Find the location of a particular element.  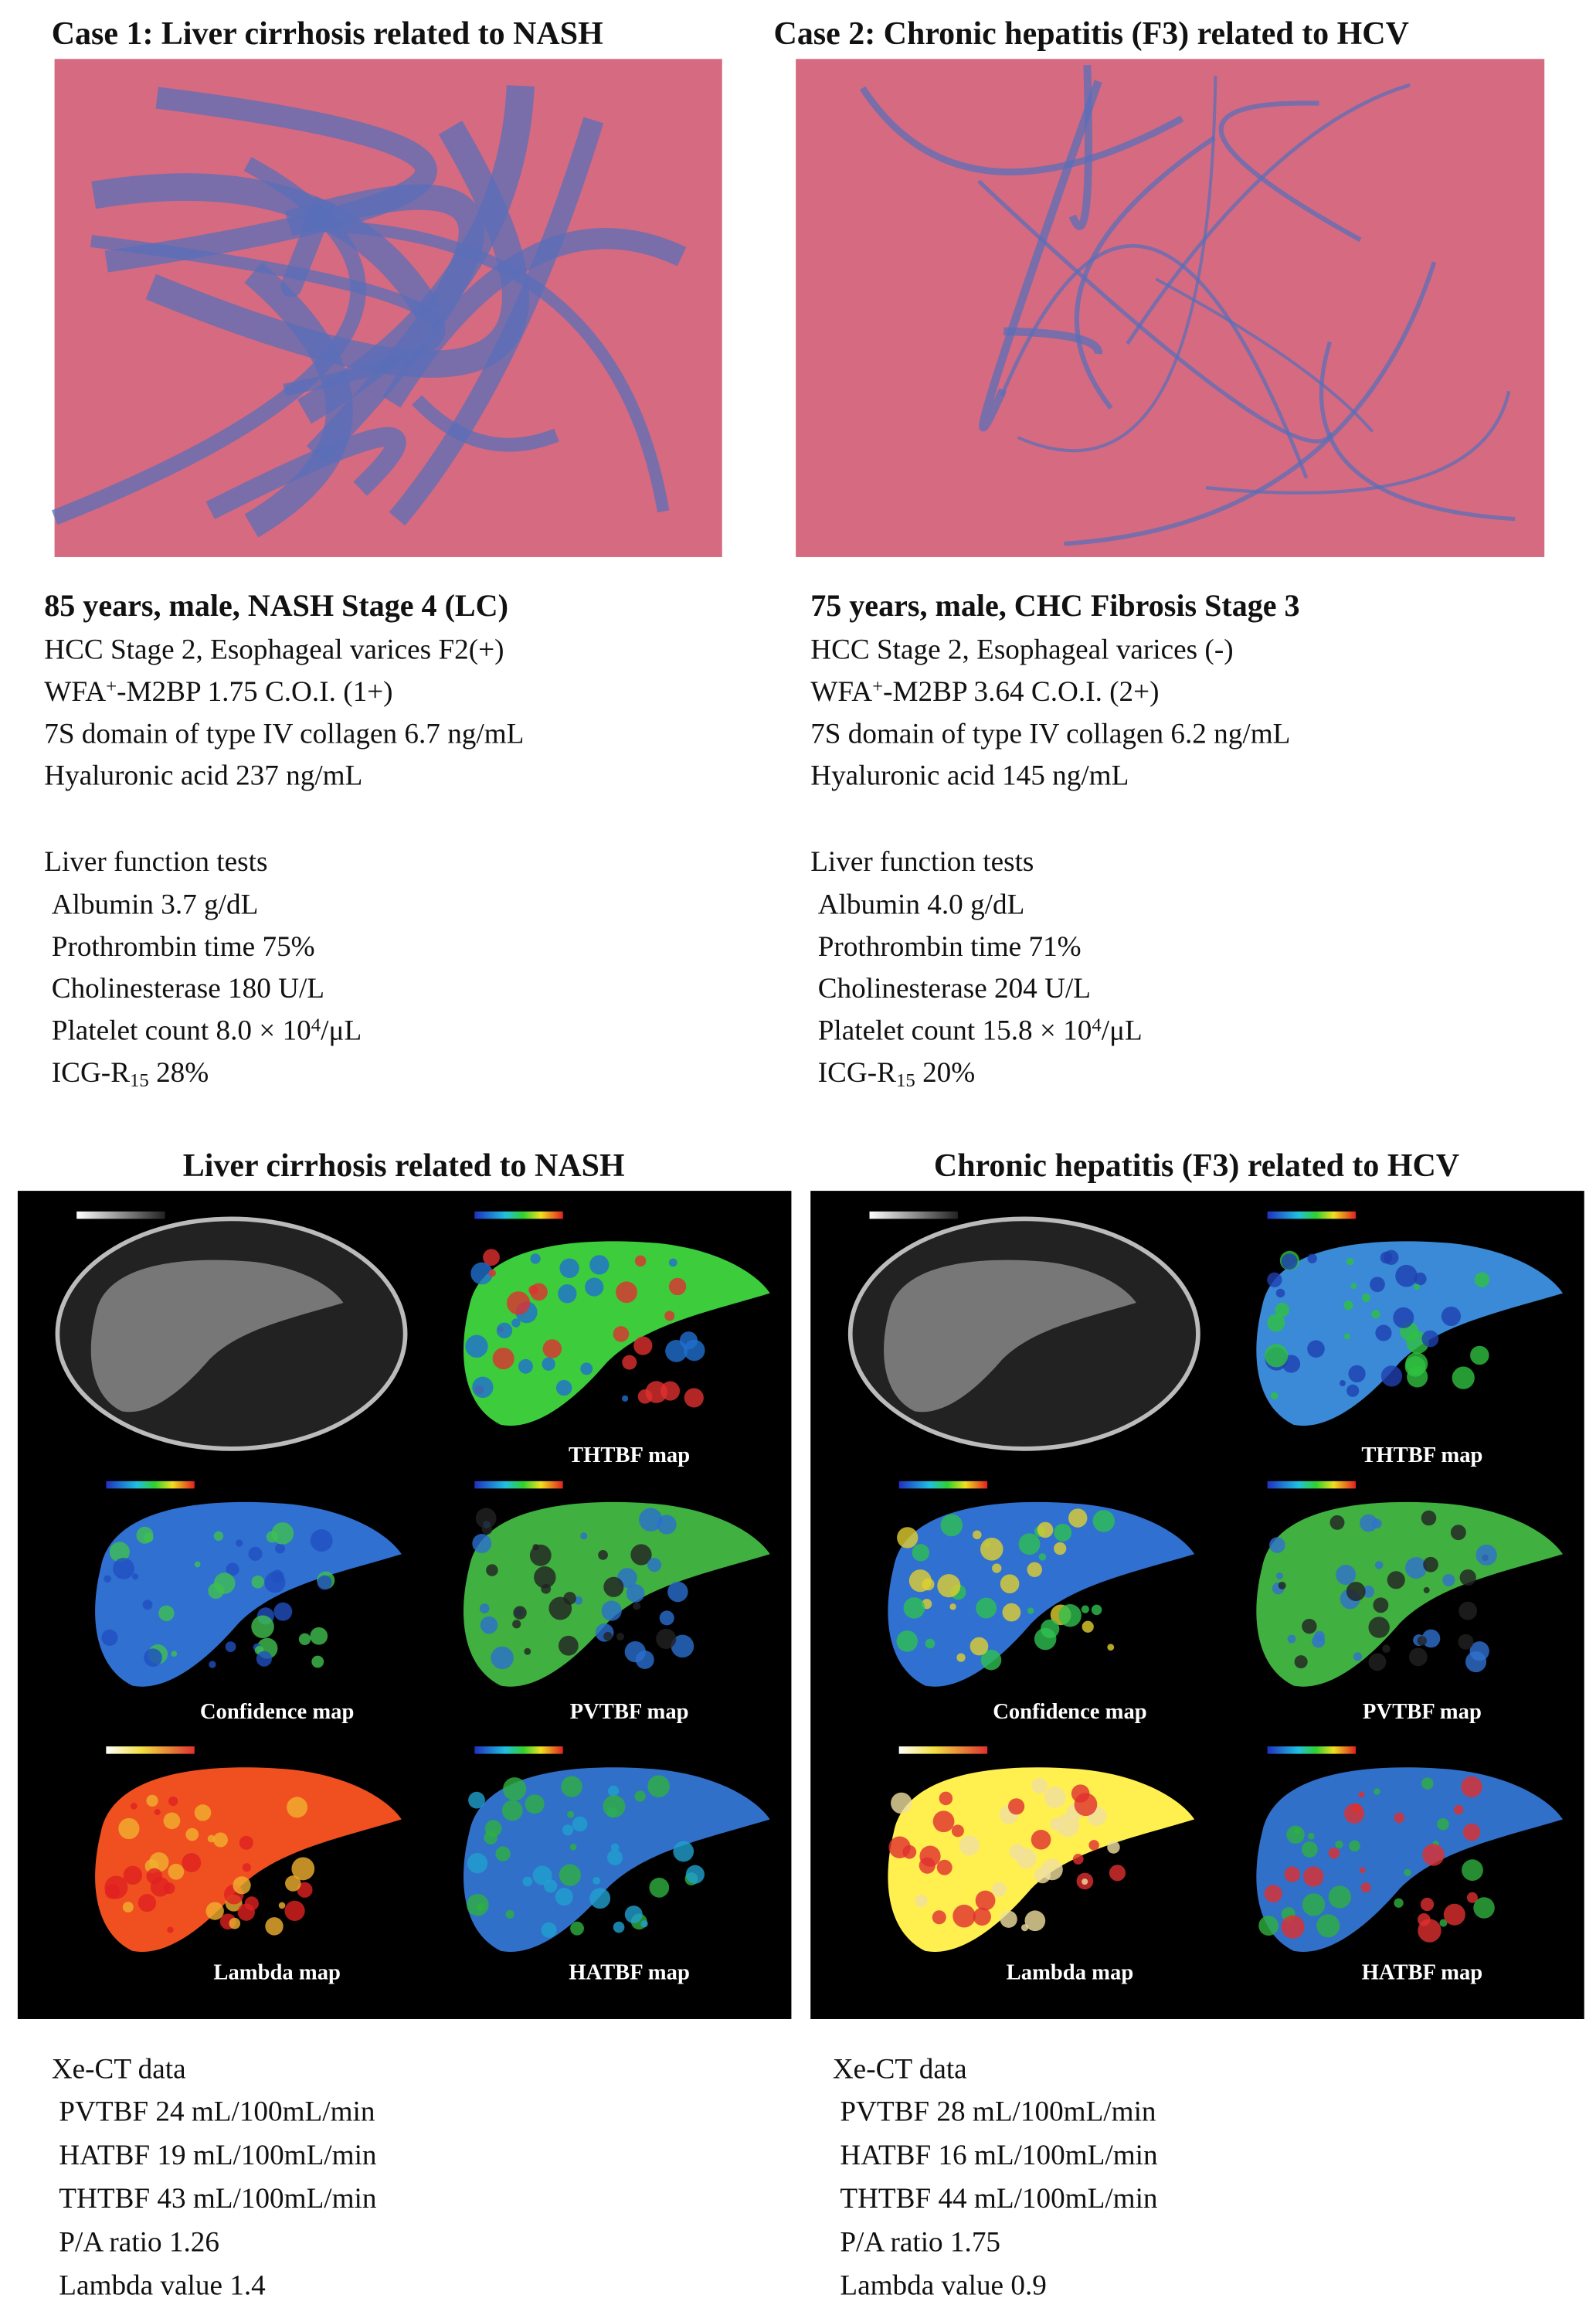

xe-line: PVTBF 28 mL/100mL/min is located at coordinates (998, 2112).